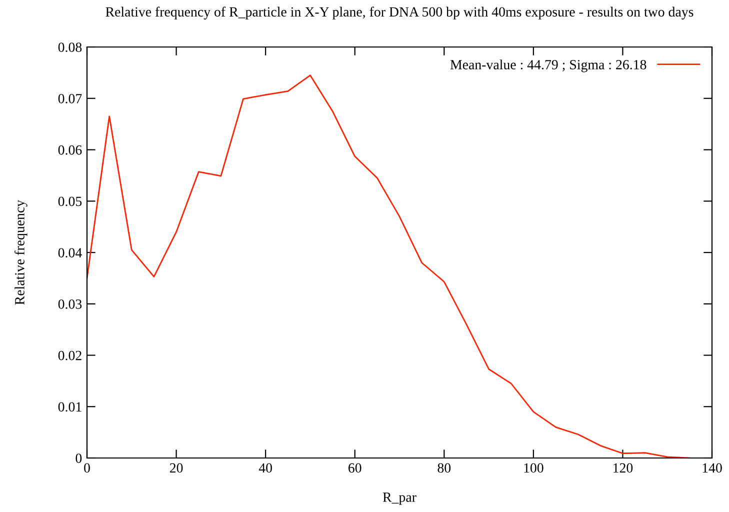 The height and width of the screenshot is (512, 729). What do you see at coordinates (399, 498) in the screenshot?
I see `x-axis-title: R_par` at bounding box center [399, 498].